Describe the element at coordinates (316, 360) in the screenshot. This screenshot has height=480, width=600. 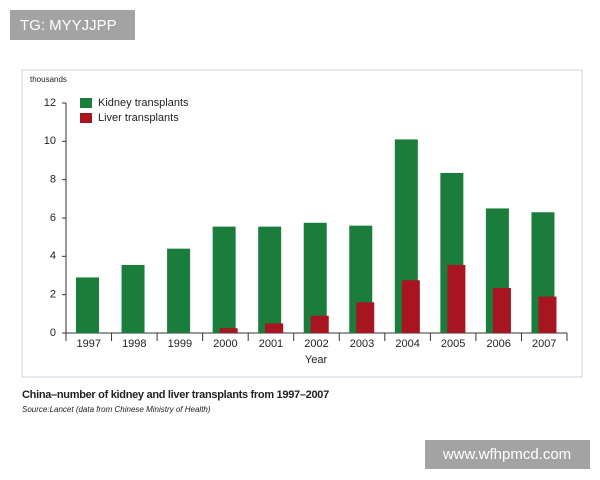
I see `x-axis-label: Year` at that location.